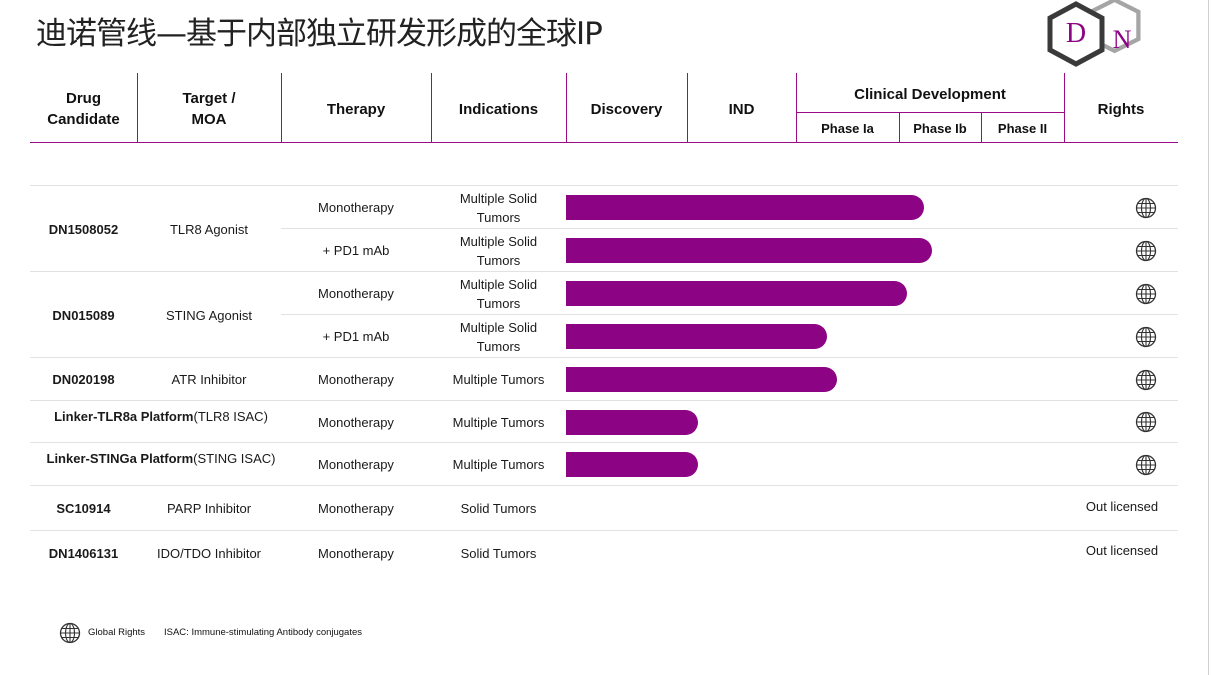 The width and height of the screenshot is (1211, 675). I want to click on header-indications: Indications, so click(498, 109).